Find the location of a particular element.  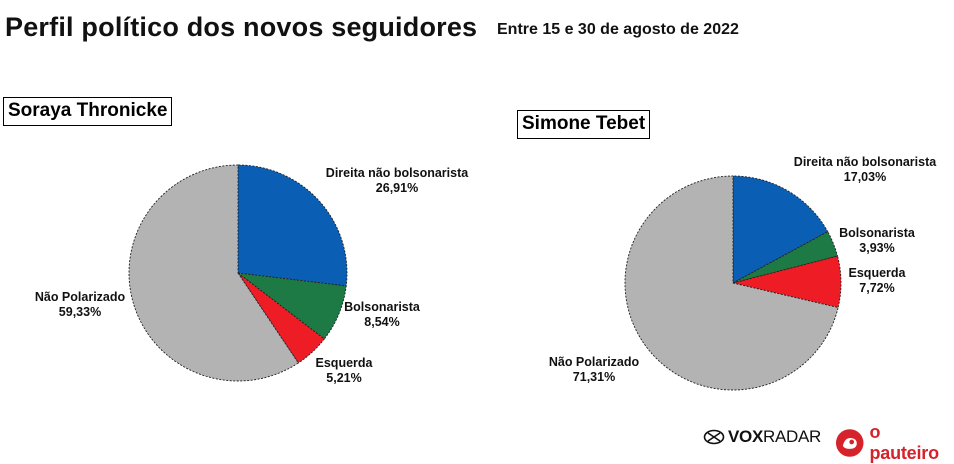

pie-title-soraya: Soraya Thronicke is located at coordinates (88, 111).